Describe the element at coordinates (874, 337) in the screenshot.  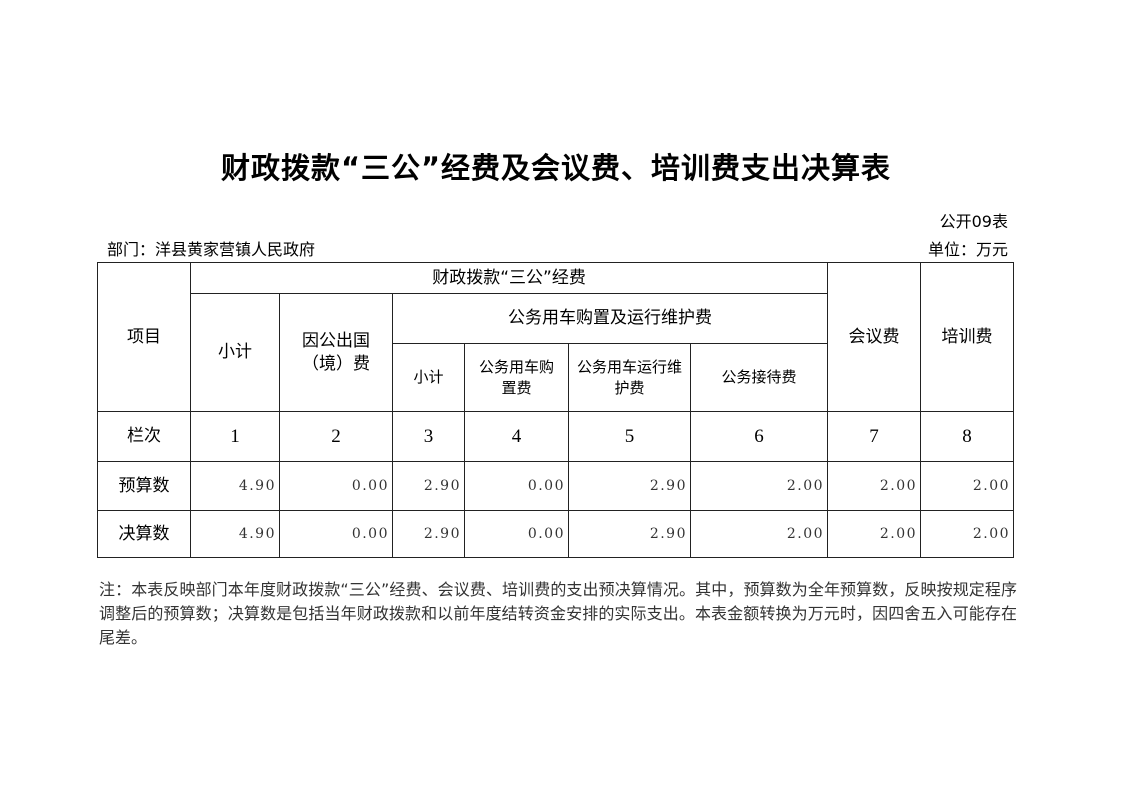
I see `meeting-header: 会议费` at that location.